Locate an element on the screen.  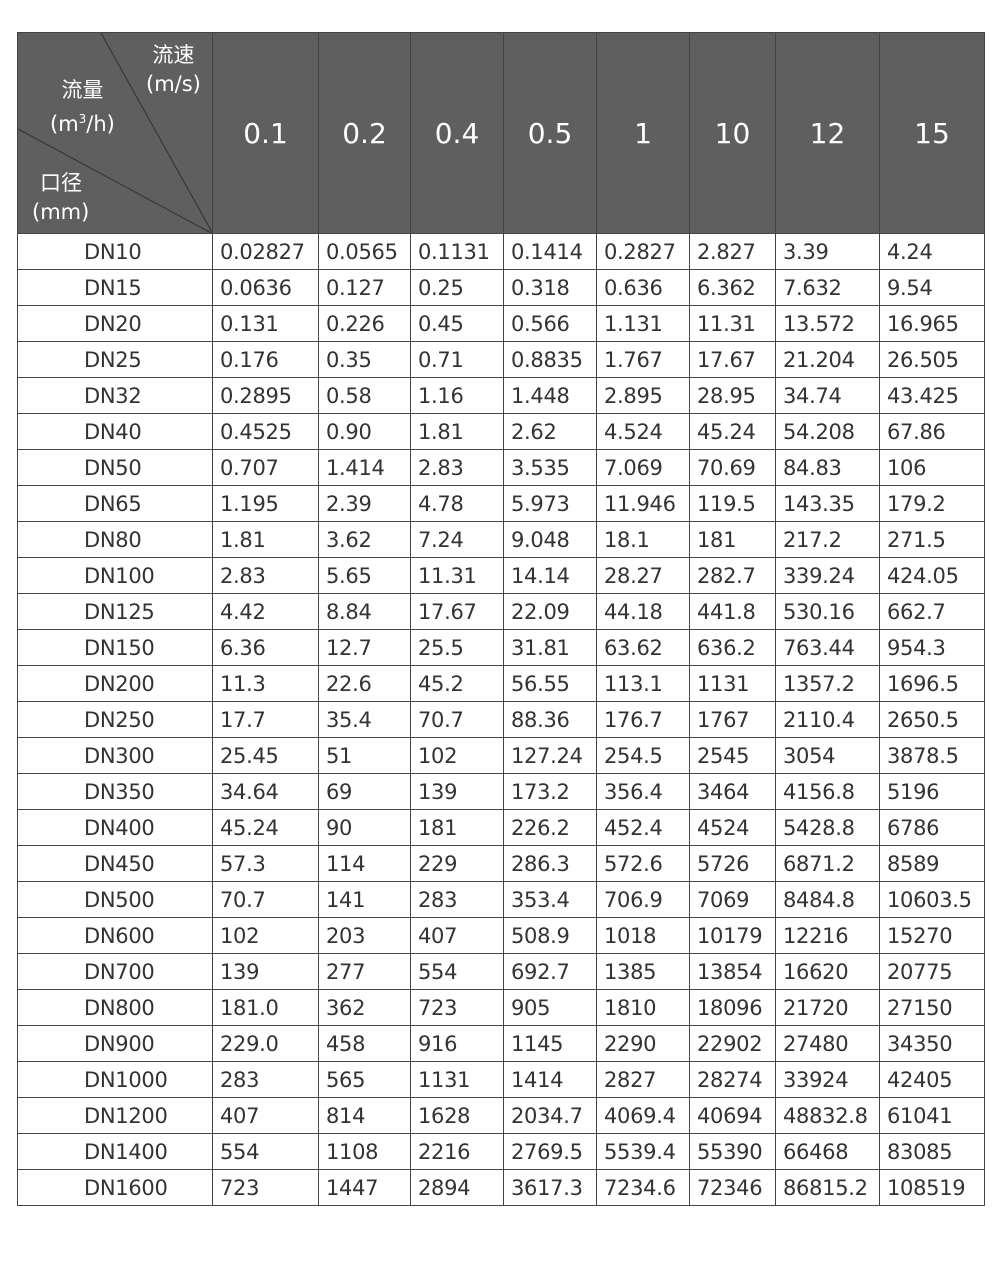
flow-value-cell: 1767 is located at coordinates (732, 719).